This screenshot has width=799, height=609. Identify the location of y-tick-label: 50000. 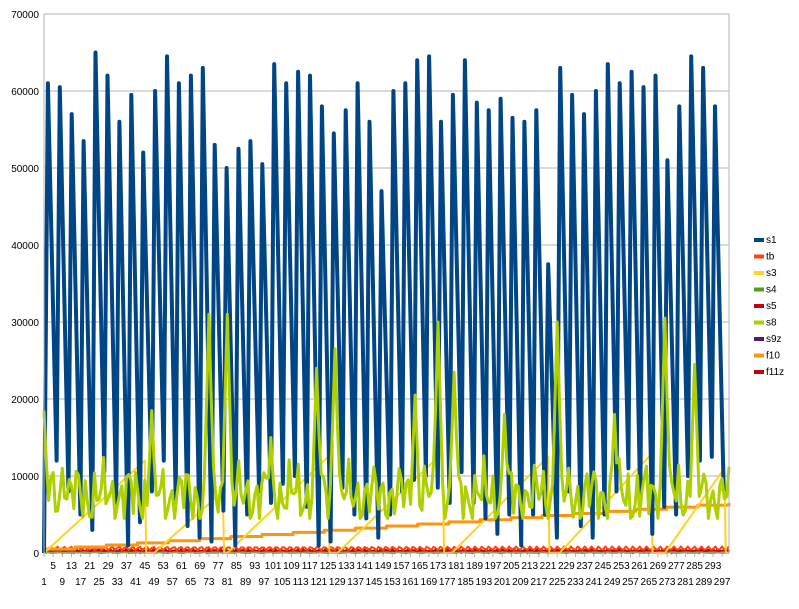
(25, 169).